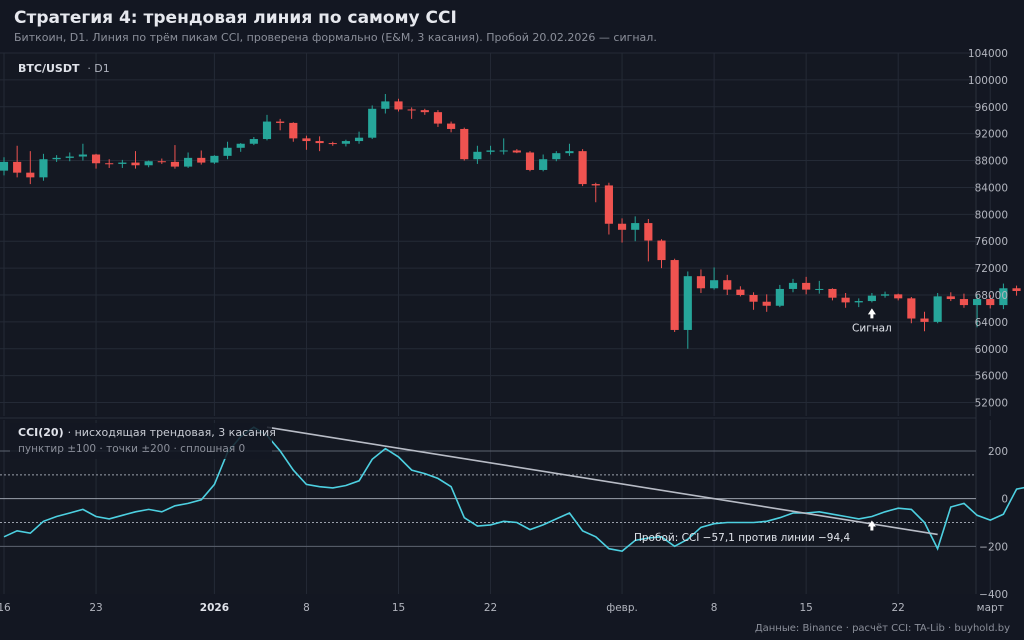 This screenshot has height=640, width=1024. I want to click on signal-arrow-icon, so click(871, 313).